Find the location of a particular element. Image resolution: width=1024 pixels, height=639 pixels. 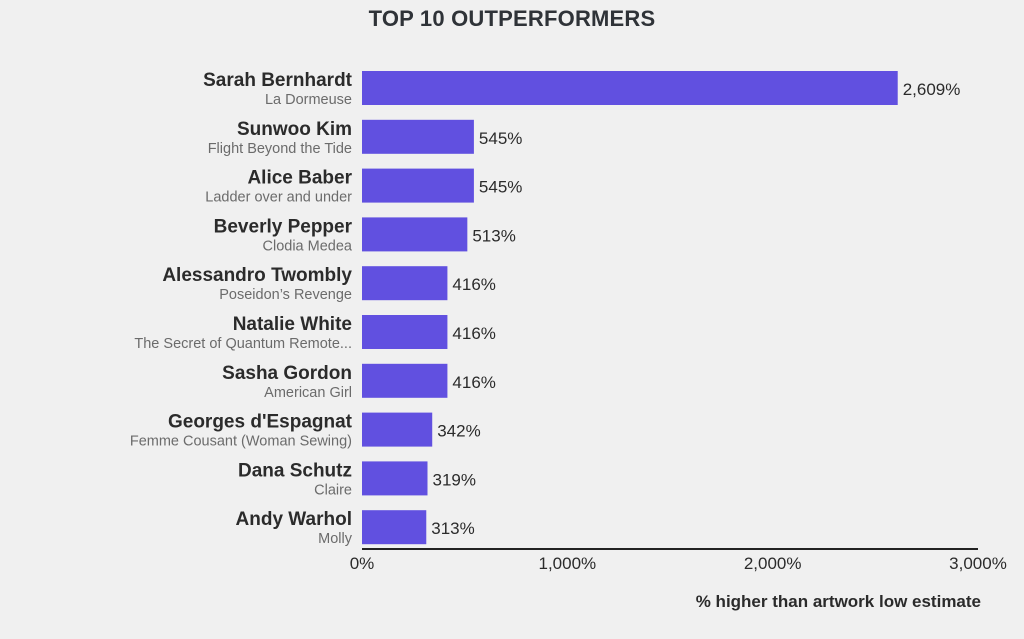

category-label: Sarah Bernhardt is located at coordinates (278, 80).